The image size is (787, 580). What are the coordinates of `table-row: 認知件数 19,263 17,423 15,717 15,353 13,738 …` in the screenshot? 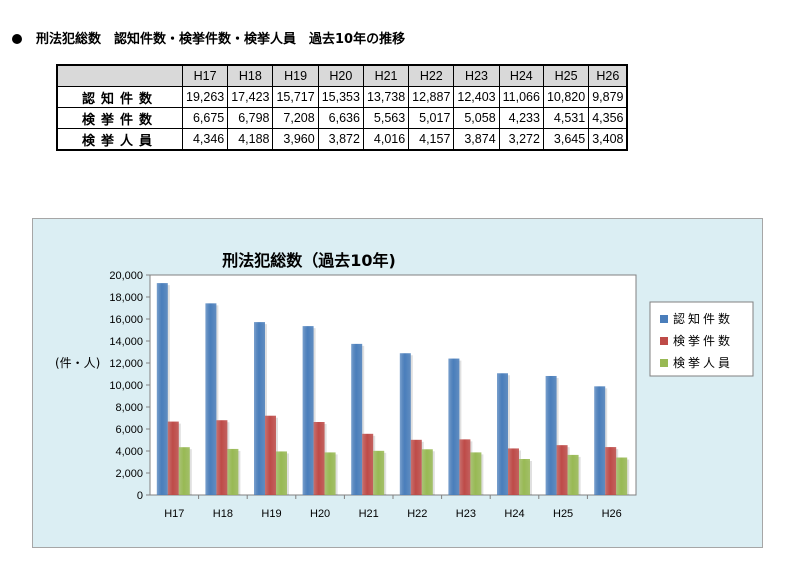 It's located at (342, 97).